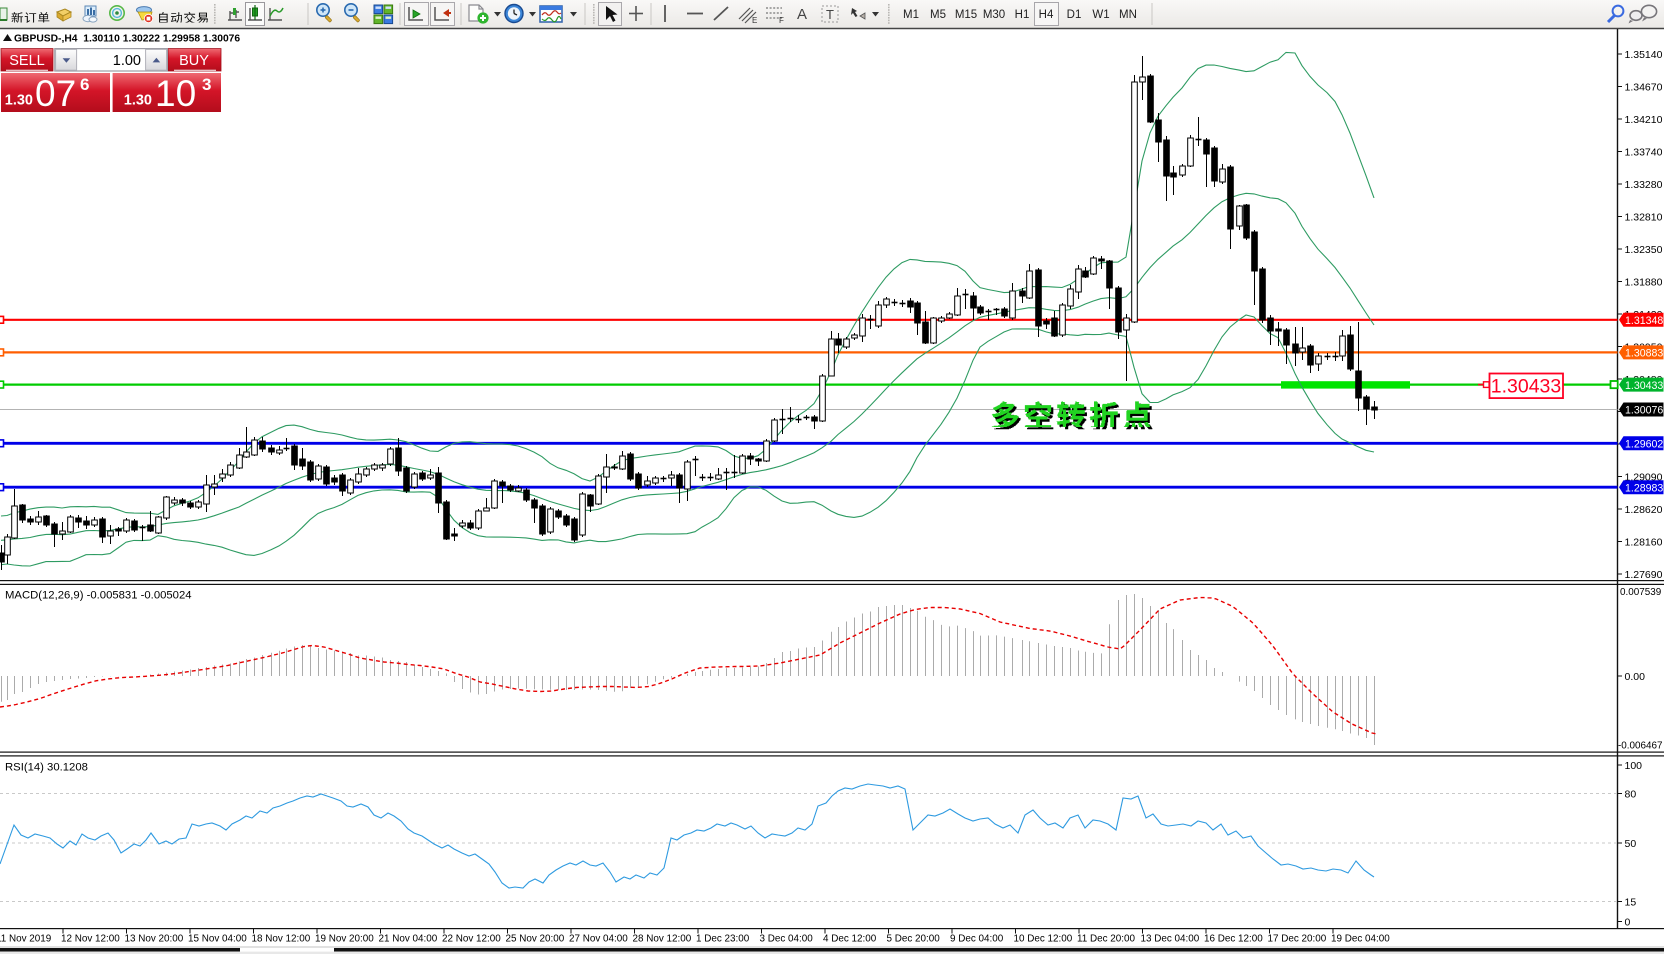 This screenshot has height=954, width=1664. What do you see at coordinates (194, 61) in the screenshot?
I see `svg-text: BUY` at bounding box center [194, 61].